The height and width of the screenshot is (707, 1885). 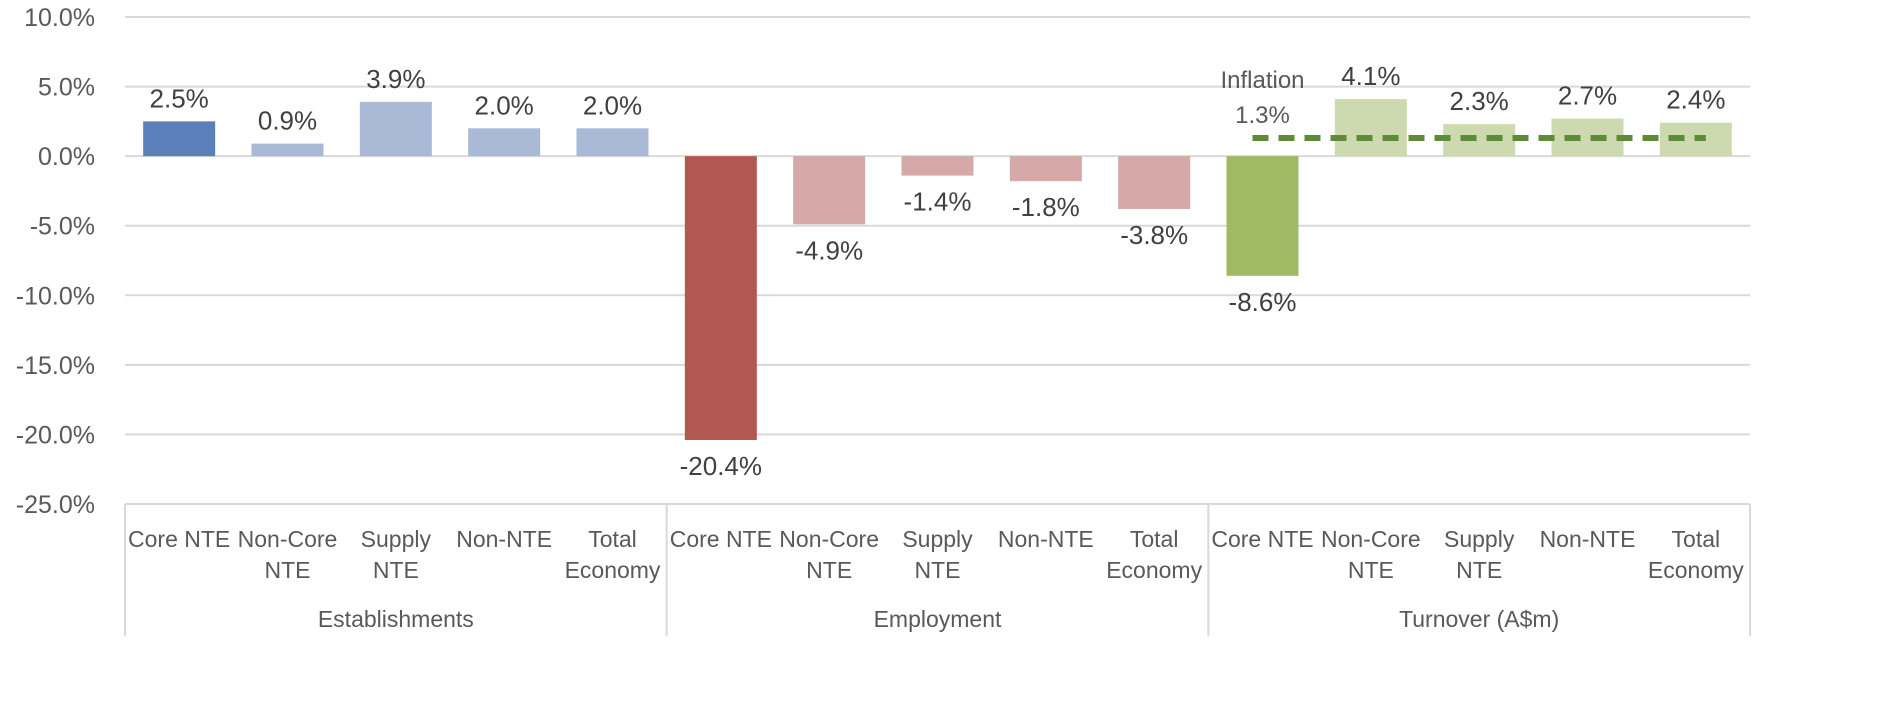 I want to click on group-label: Turnover (A$m), so click(x=1479, y=619).